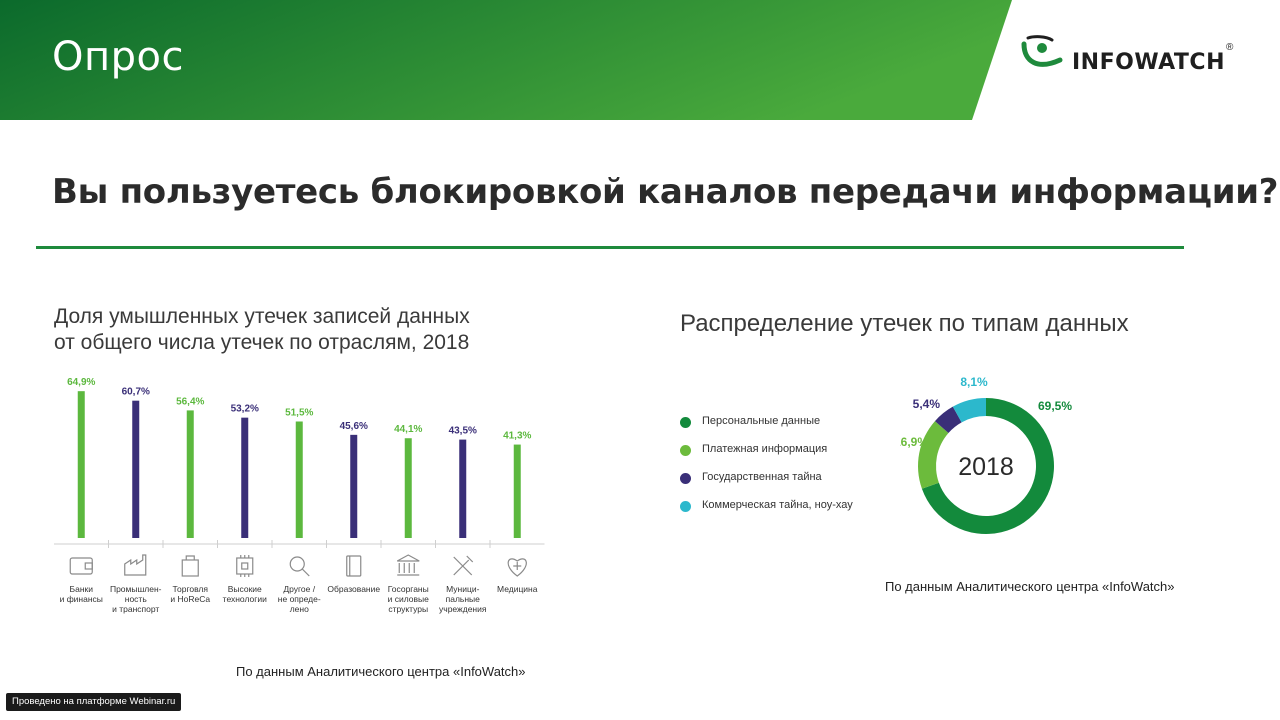 Image resolution: width=1280 pixels, height=720 pixels. I want to click on bar-value-label: 56,4%, so click(190, 401).